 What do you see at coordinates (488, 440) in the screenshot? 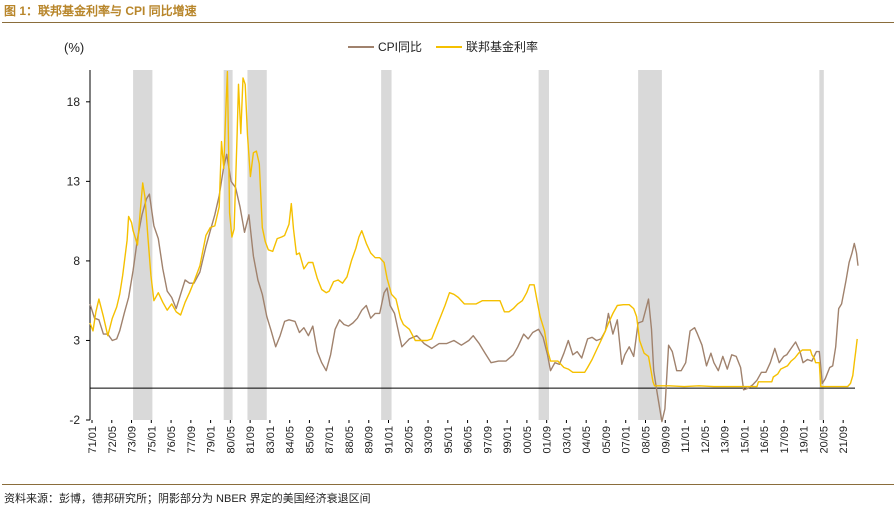
I see `x-tick-label: 97/09` at bounding box center [488, 440].